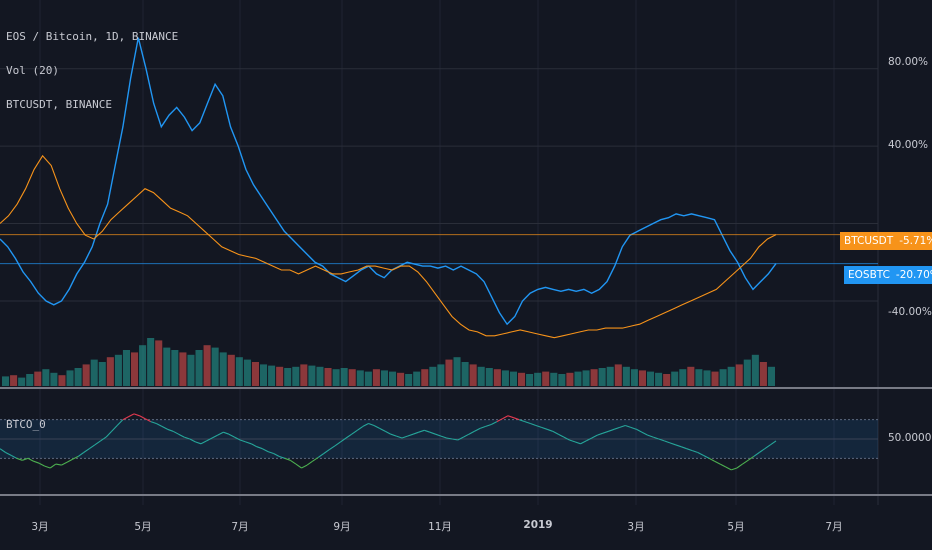  What do you see at coordinates (913, 275) in the screenshot?
I see `eosbtc-tag-value: -20.70%` at bounding box center [913, 275].